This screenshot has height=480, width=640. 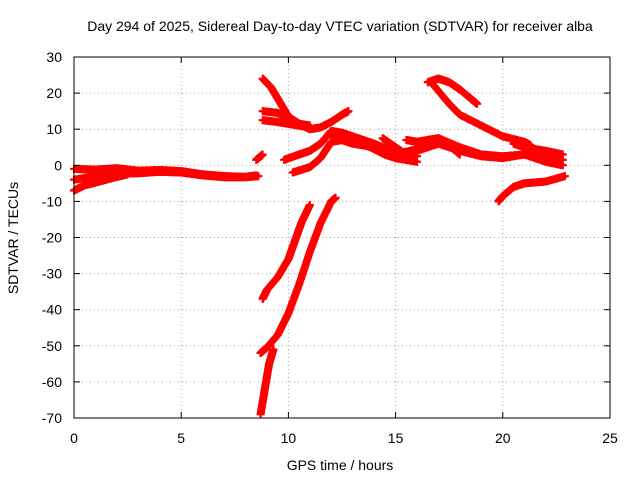 What do you see at coordinates (289, 438) in the screenshot?
I see `x-tick-label: 10` at bounding box center [289, 438].